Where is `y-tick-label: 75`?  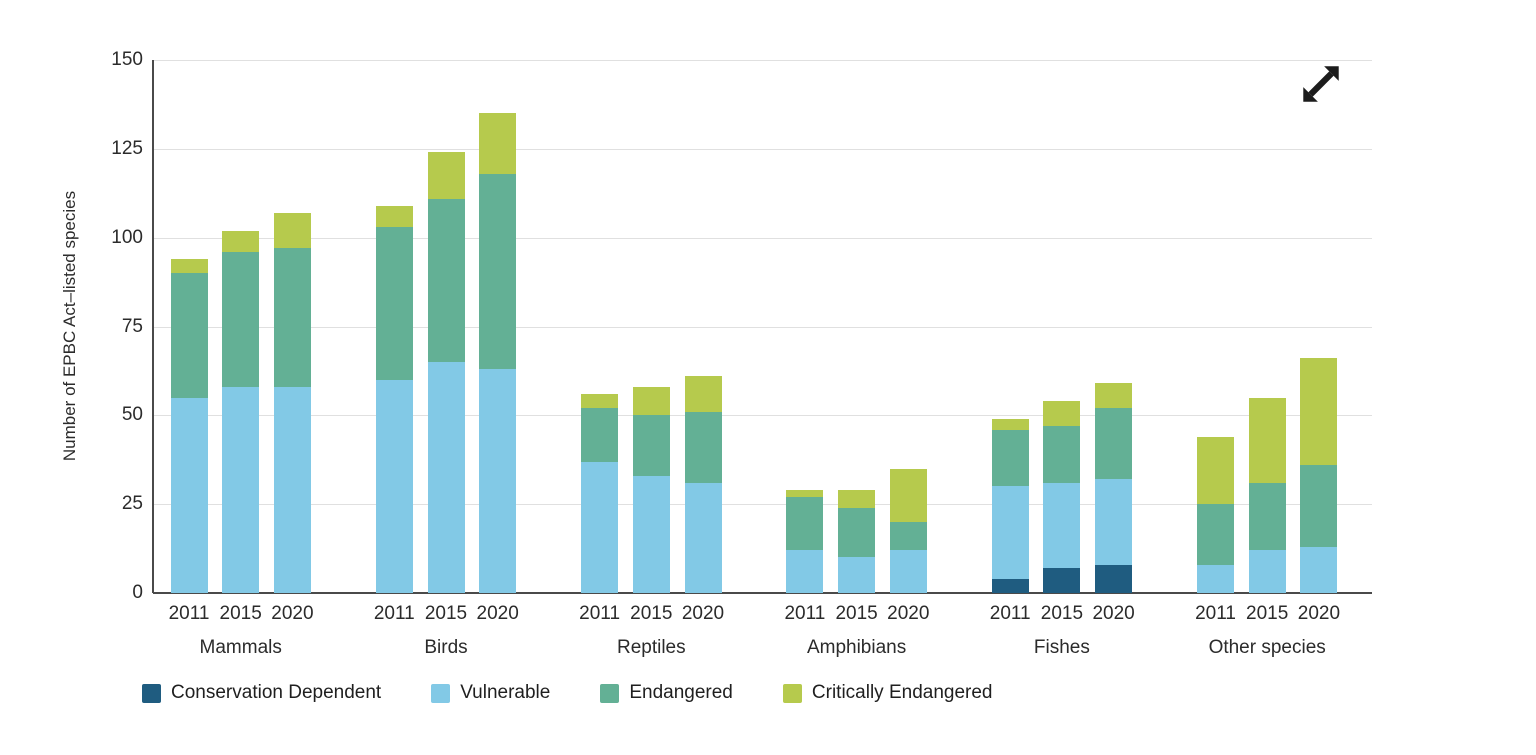
y-tick-label: 75 is located at coordinates (132, 326).